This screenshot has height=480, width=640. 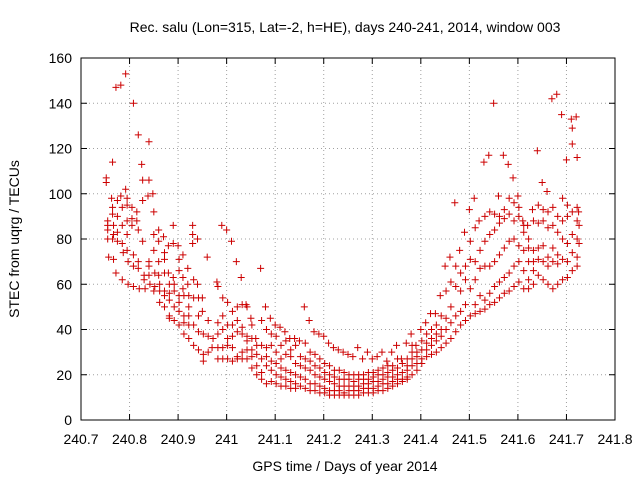 I want to click on y-tick-label: 60, so click(x=64, y=284).